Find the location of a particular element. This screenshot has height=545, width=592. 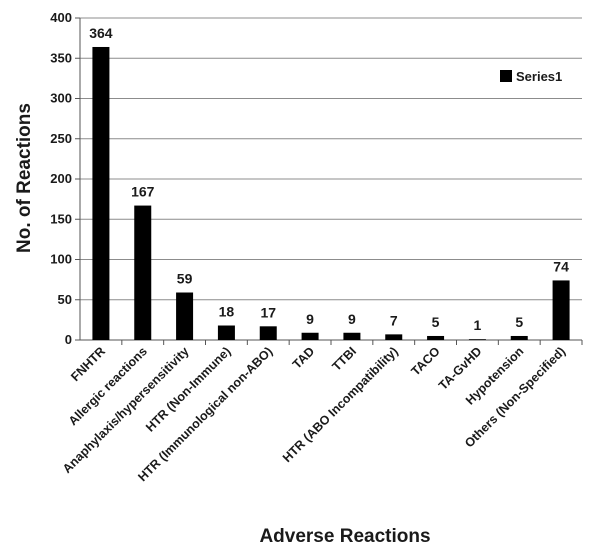

y-tick-label: 400 is located at coordinates (61, 17).